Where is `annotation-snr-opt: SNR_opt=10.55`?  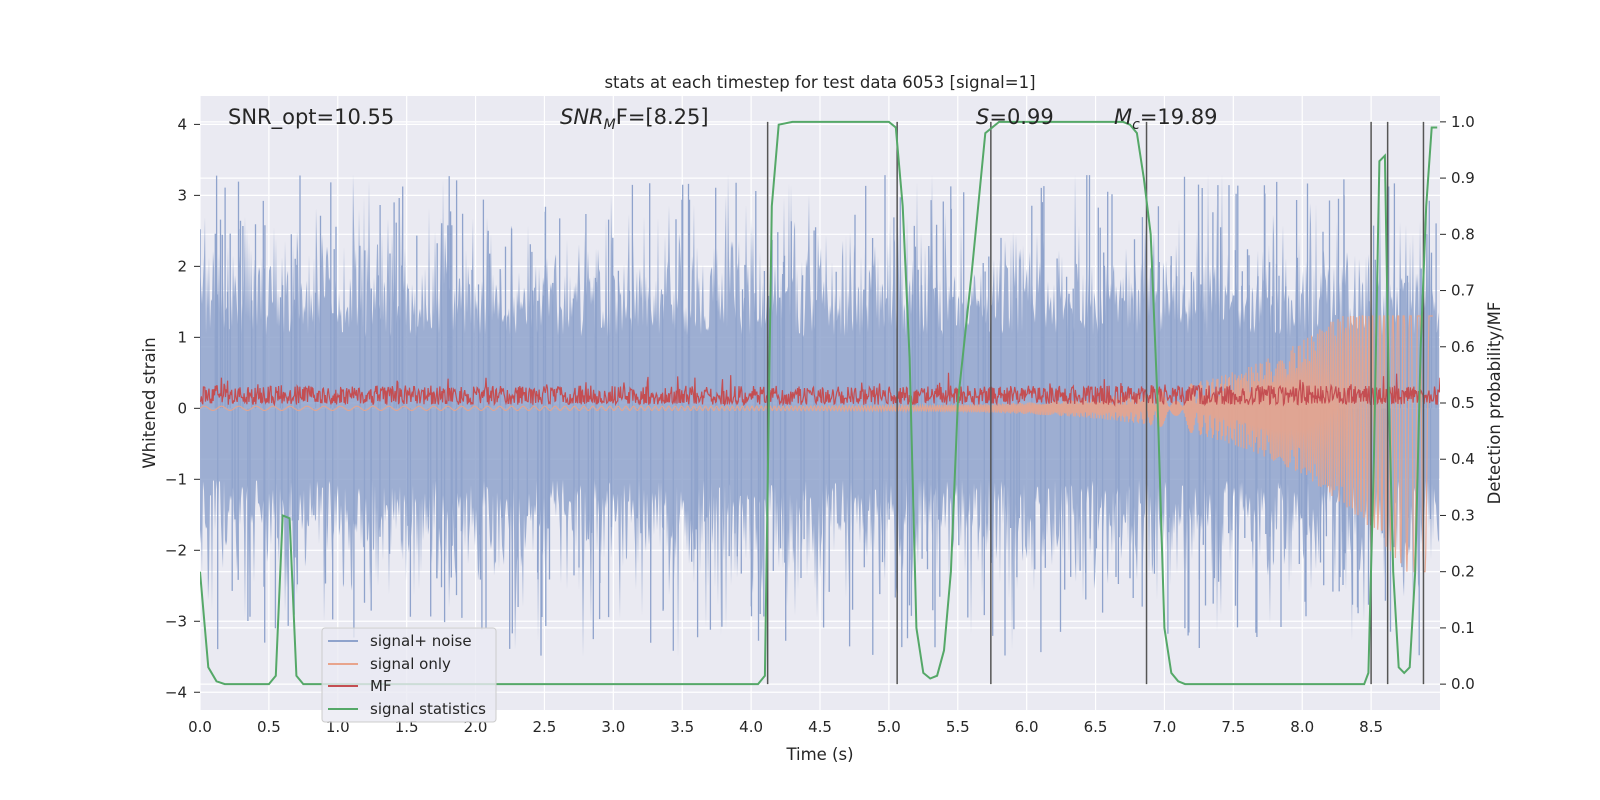
annotation-snr-opt: SNR_opt=10.55 is located at coordinates (311, 117).